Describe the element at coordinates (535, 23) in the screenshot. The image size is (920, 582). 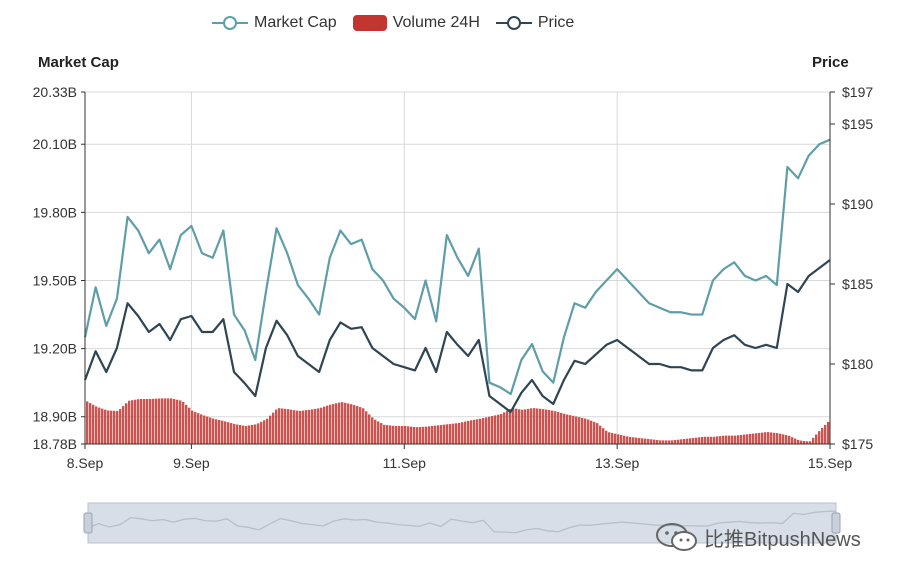
I see `legend-item-price: Price` at that location.